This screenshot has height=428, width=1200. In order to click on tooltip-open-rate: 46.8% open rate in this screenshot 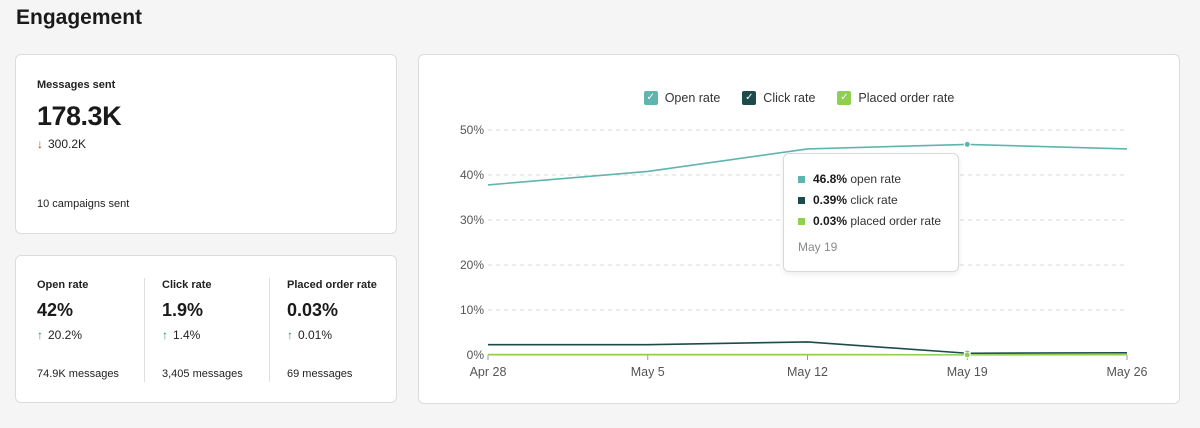, I will do `click(849, 179)`.